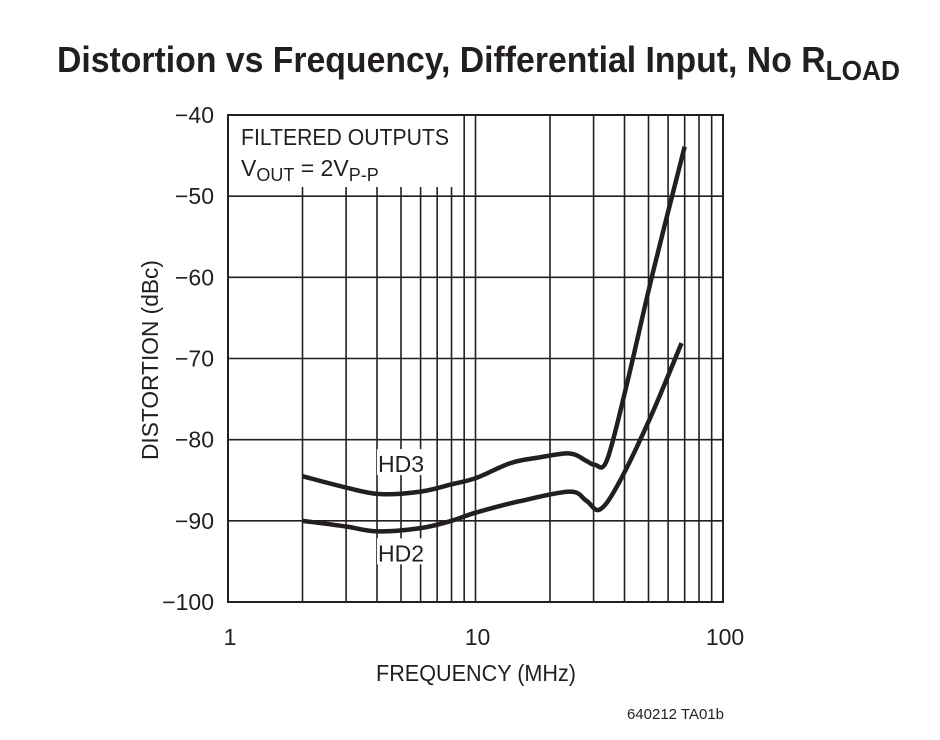  I want to click on series-label-hd2: HD2, so click(401, 553).